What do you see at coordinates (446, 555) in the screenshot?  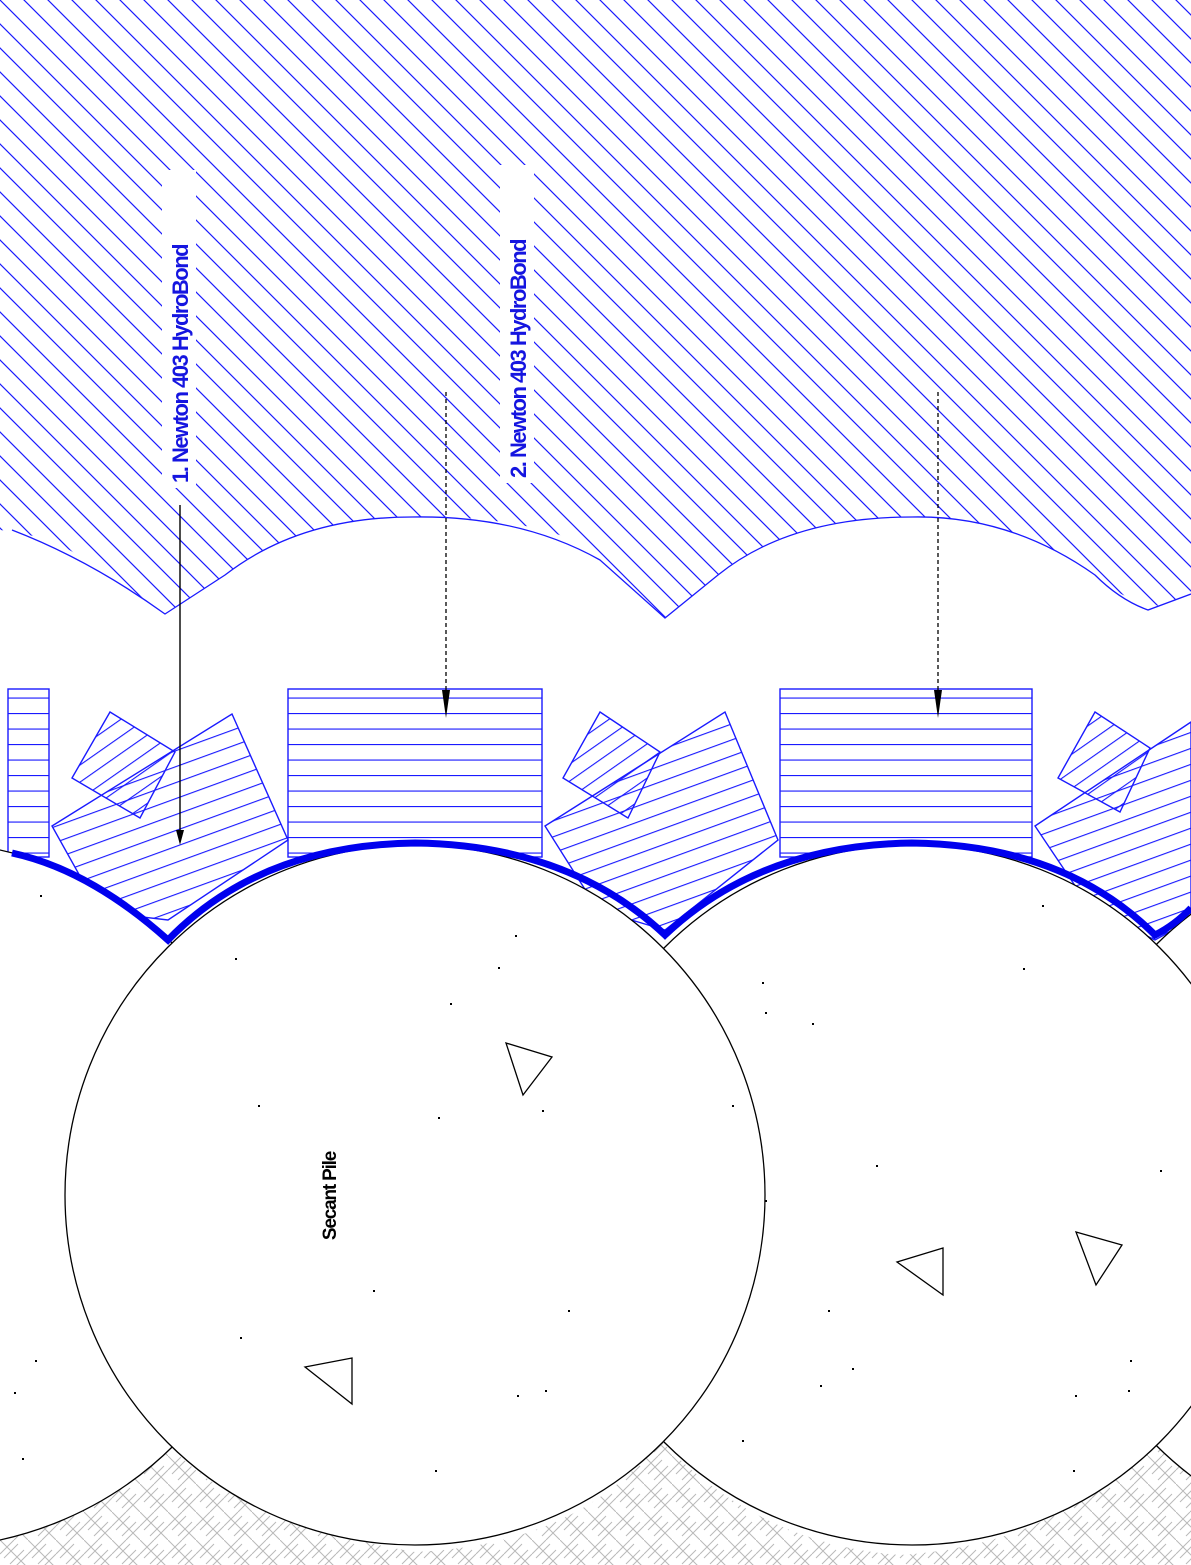 I see `callout-2-leader-a` at bounding box center [446, 555].